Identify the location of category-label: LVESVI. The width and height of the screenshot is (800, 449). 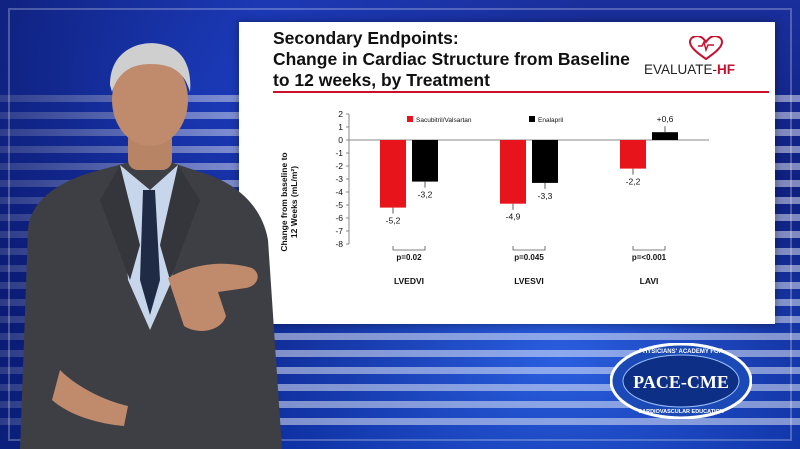
(529, 281).